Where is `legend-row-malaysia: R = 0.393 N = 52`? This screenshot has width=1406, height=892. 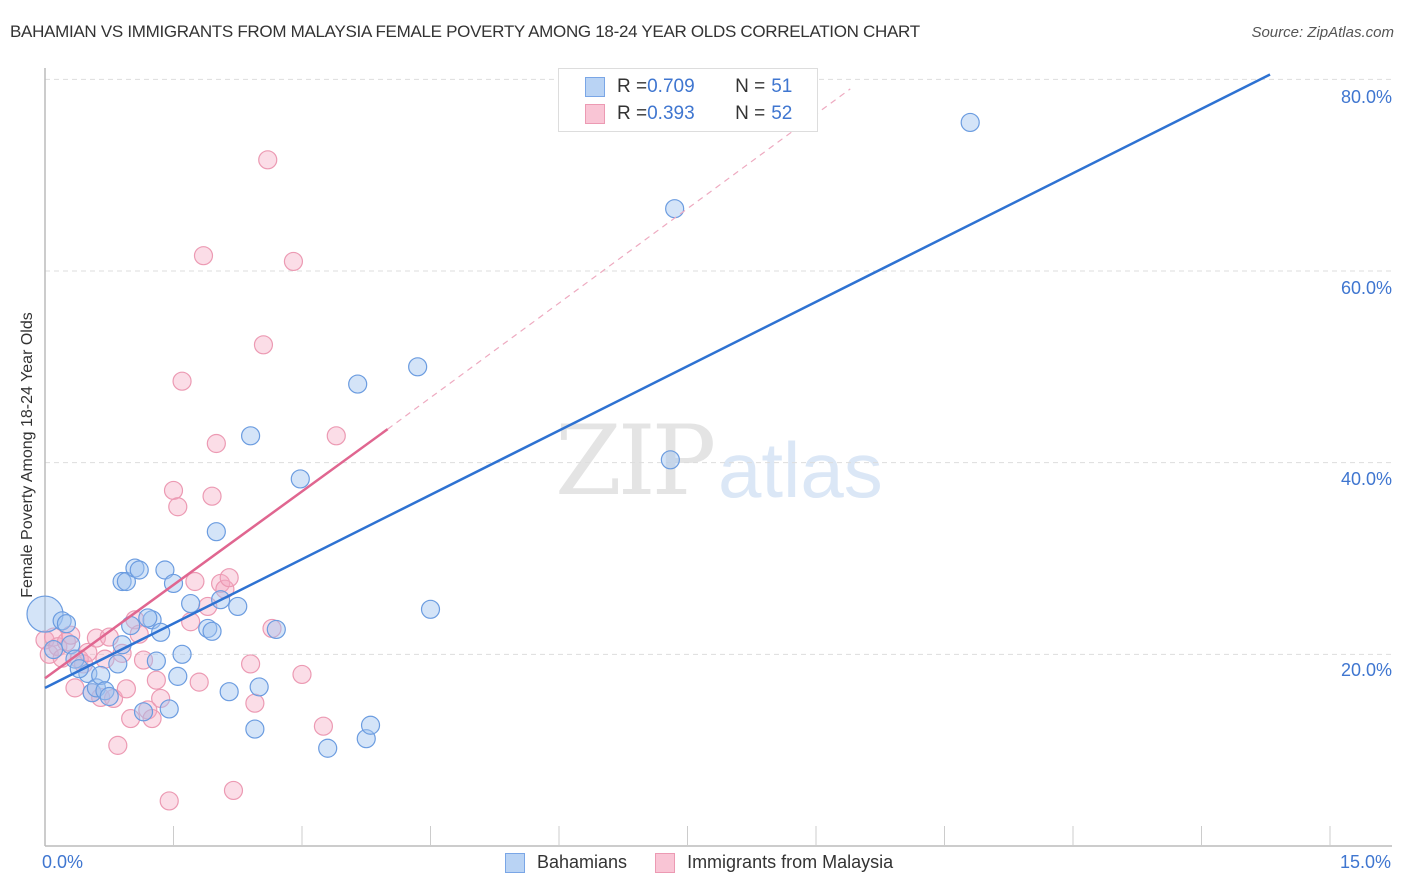
legend-row-malaysia: R = 0.393 N = 52 is located at coordinates (688, 114).